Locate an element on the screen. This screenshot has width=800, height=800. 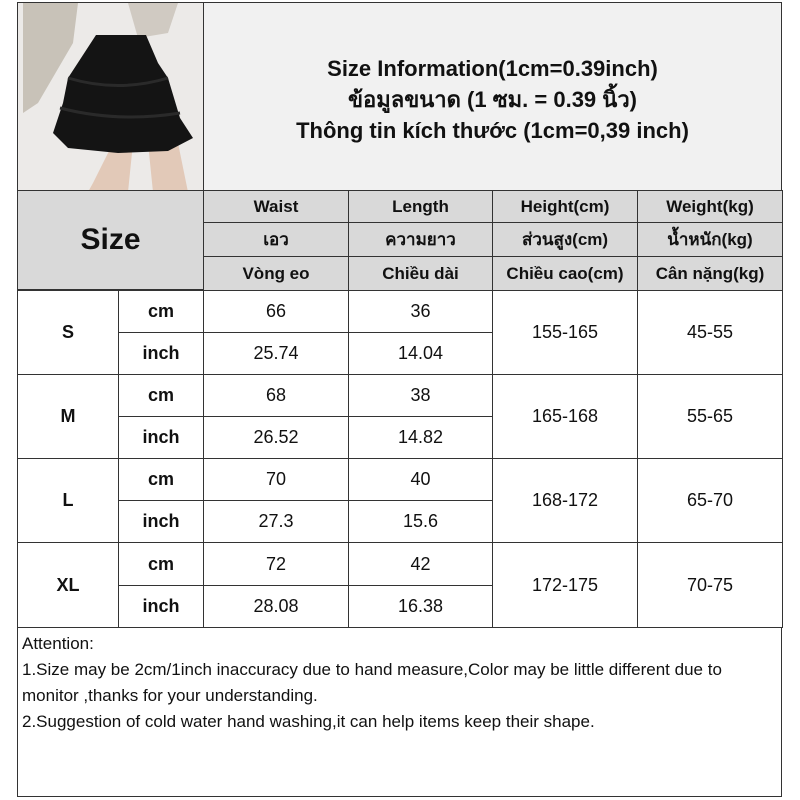
size-label: L is located at coordinates (68, 500).